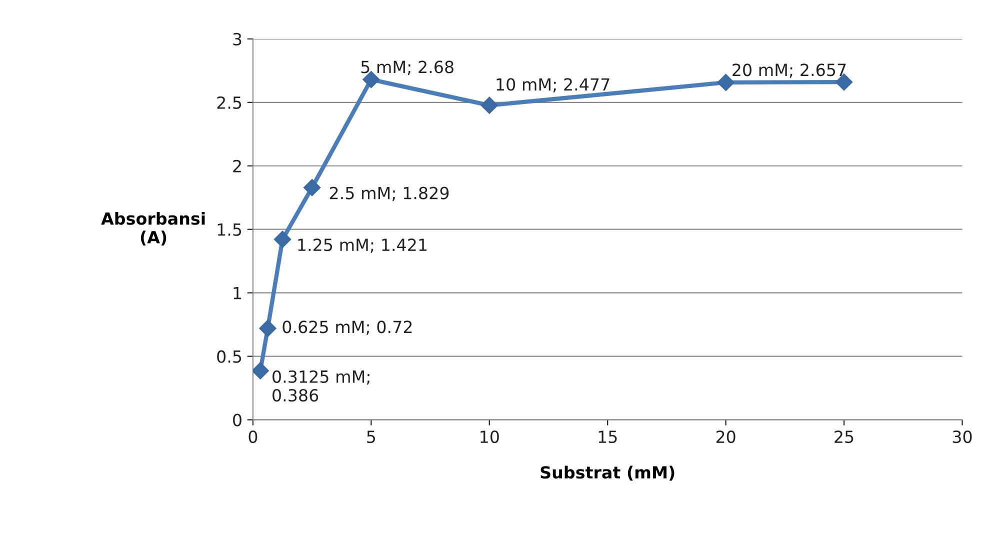 The image size is (992, 556). I want to click on y-tick-label: 3, so click(237, 39).